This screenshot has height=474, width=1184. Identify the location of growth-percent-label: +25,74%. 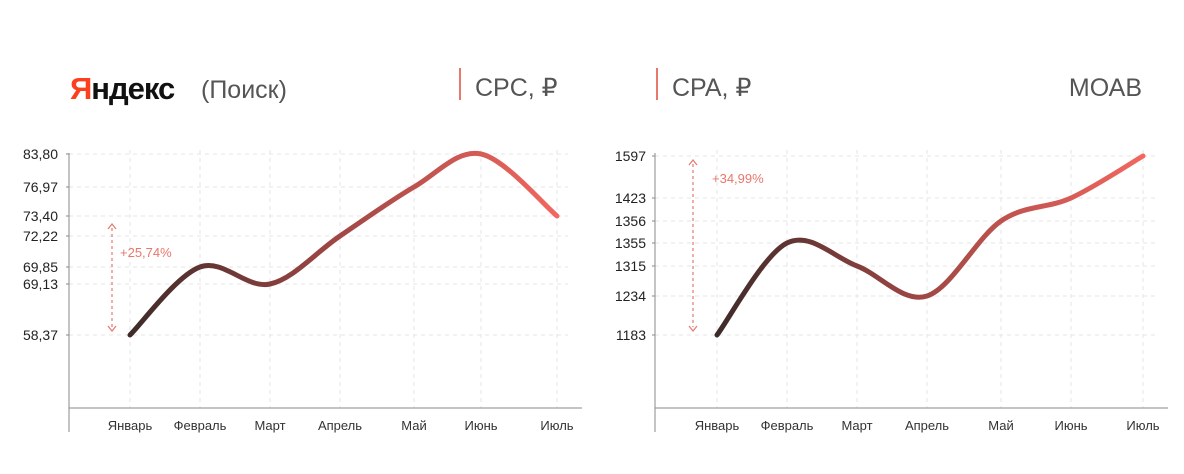
(146, 252).